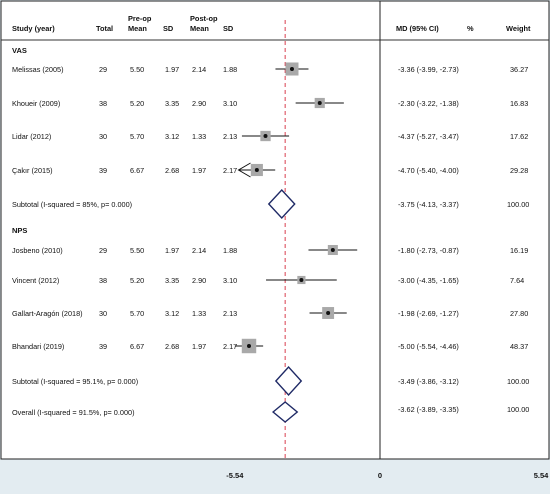 The height and width of the screenshot is (494, 550). Describe the element at coordinates (244, 170) in the screenshot. I see `ci-arrow-left` at that location.